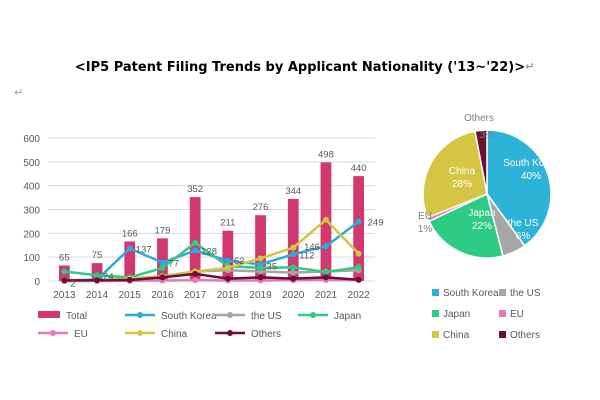 The image size is (600, 400). I want to click on pie-label-line: 6%, so click(523, 236).